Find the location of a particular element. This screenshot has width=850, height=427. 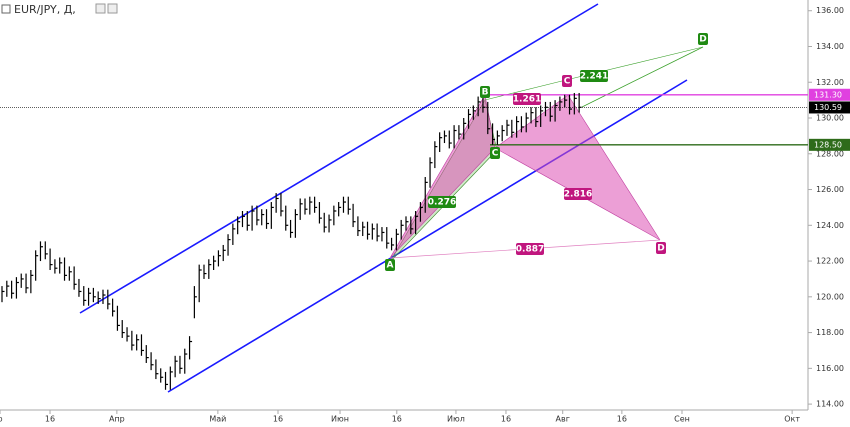

green-point-label: C is located at coordinates (495, 154).